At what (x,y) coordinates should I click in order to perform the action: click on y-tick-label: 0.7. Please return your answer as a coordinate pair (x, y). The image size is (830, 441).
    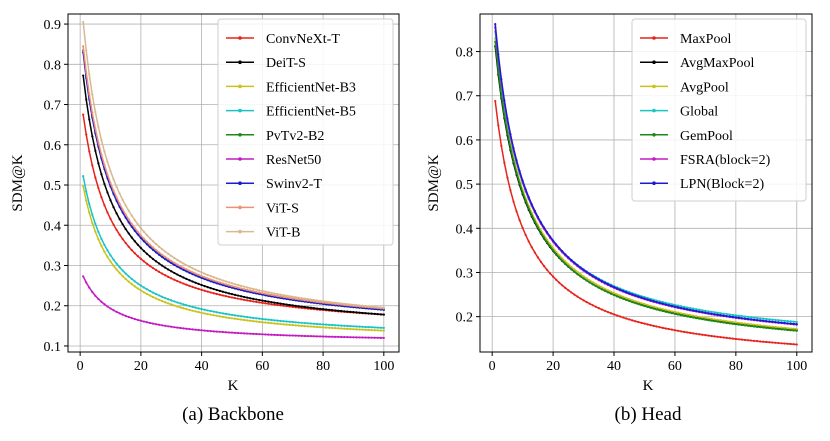
    Looking at the image, I should click on (53, 106).